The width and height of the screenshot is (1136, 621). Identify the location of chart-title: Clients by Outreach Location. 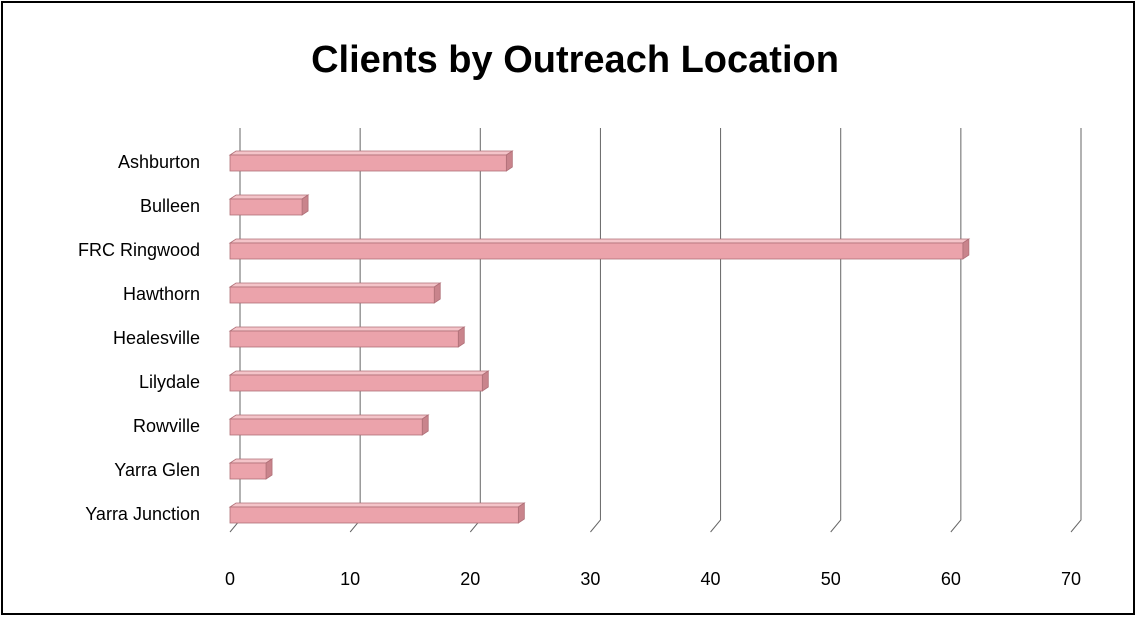
(575, 60).